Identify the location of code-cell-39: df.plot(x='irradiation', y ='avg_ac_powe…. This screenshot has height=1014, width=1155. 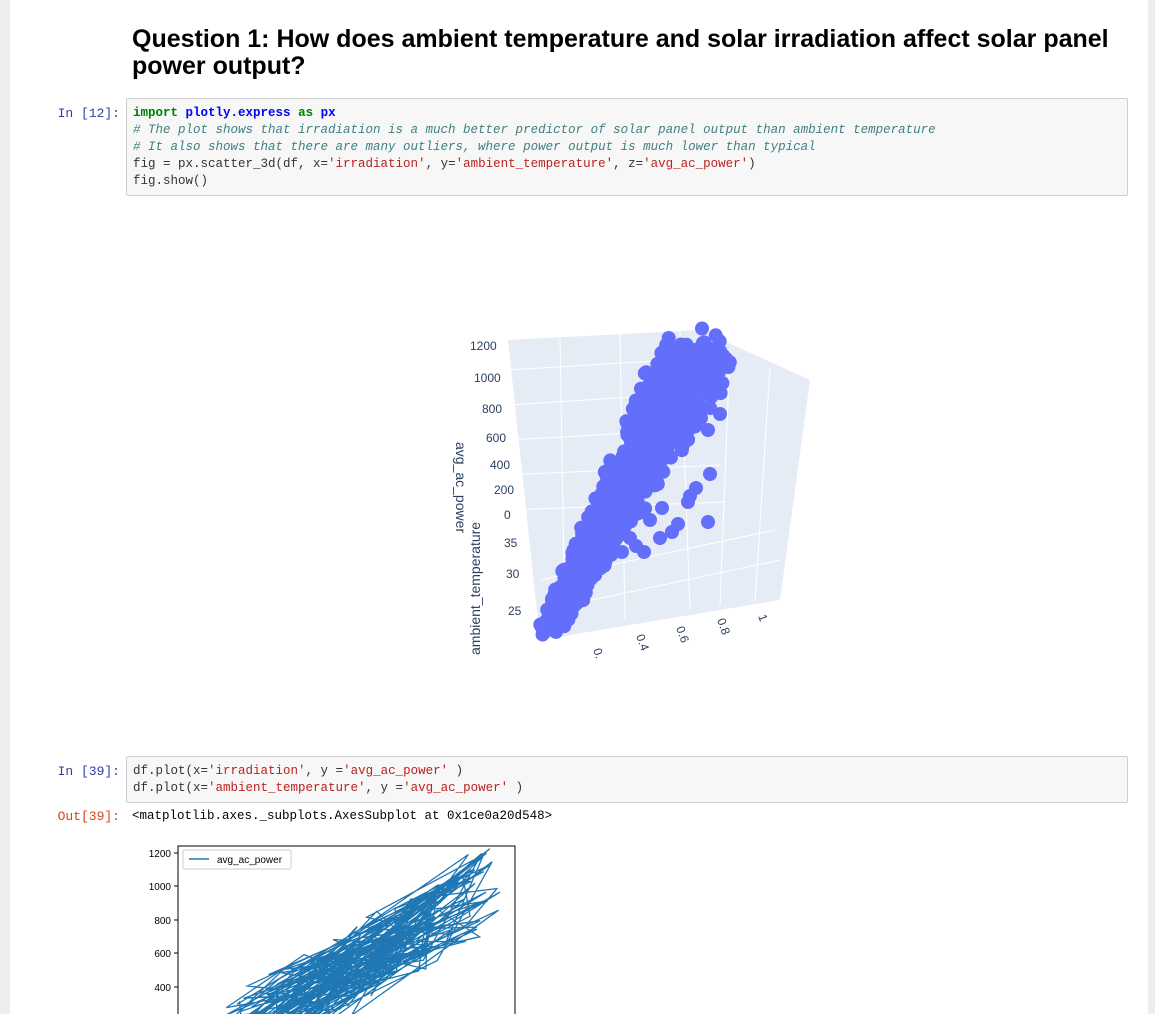
(627, 779).